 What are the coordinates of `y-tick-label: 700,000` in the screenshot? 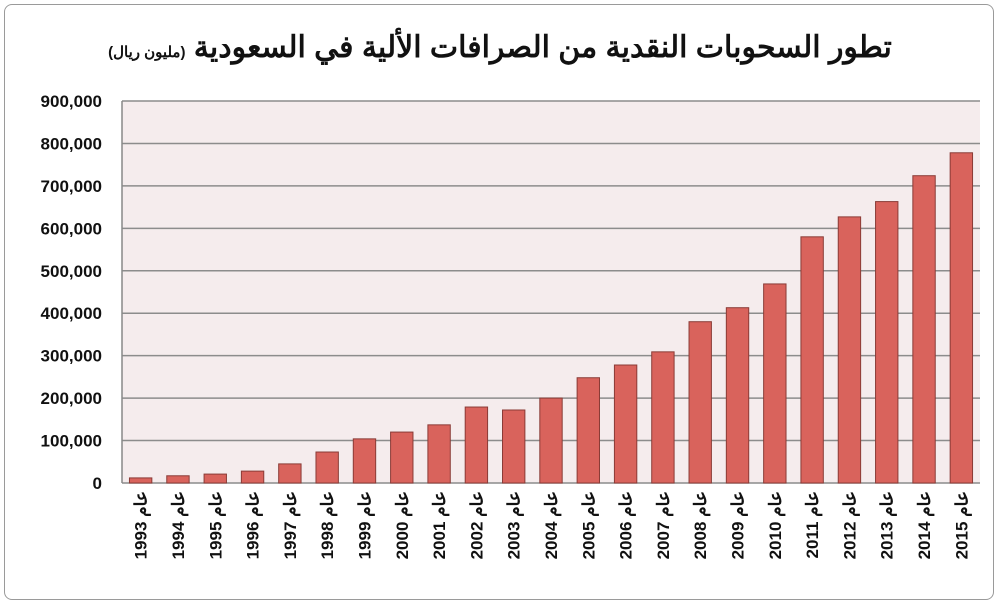 It's located at (71, 186).